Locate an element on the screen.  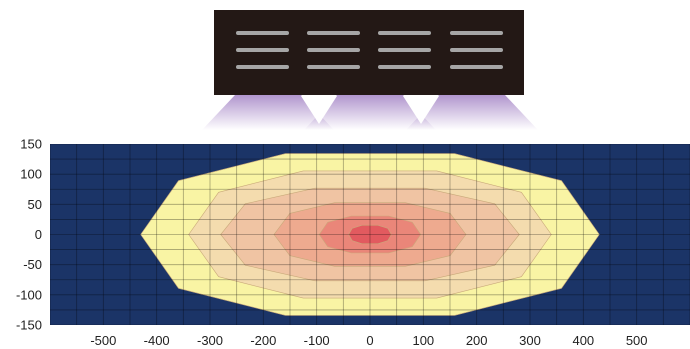
fixture-body is located at coordinates (369, 52).